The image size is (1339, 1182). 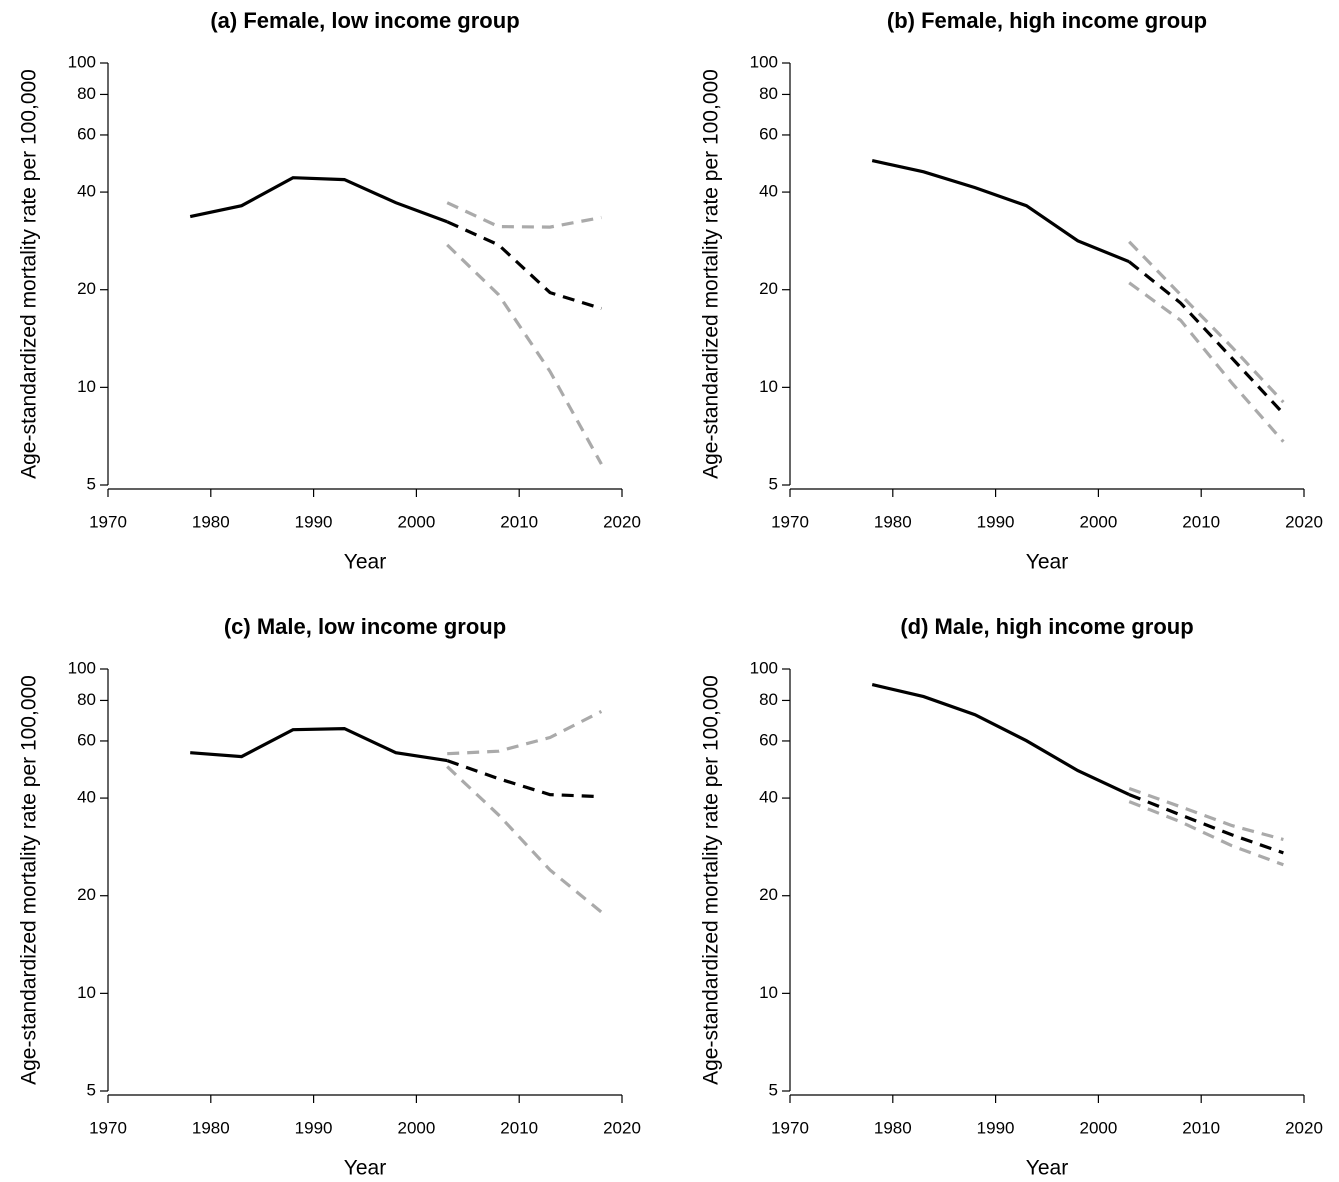 I want to click on panel-title: (d) Male, high income group, so click(x=1046, y=626).